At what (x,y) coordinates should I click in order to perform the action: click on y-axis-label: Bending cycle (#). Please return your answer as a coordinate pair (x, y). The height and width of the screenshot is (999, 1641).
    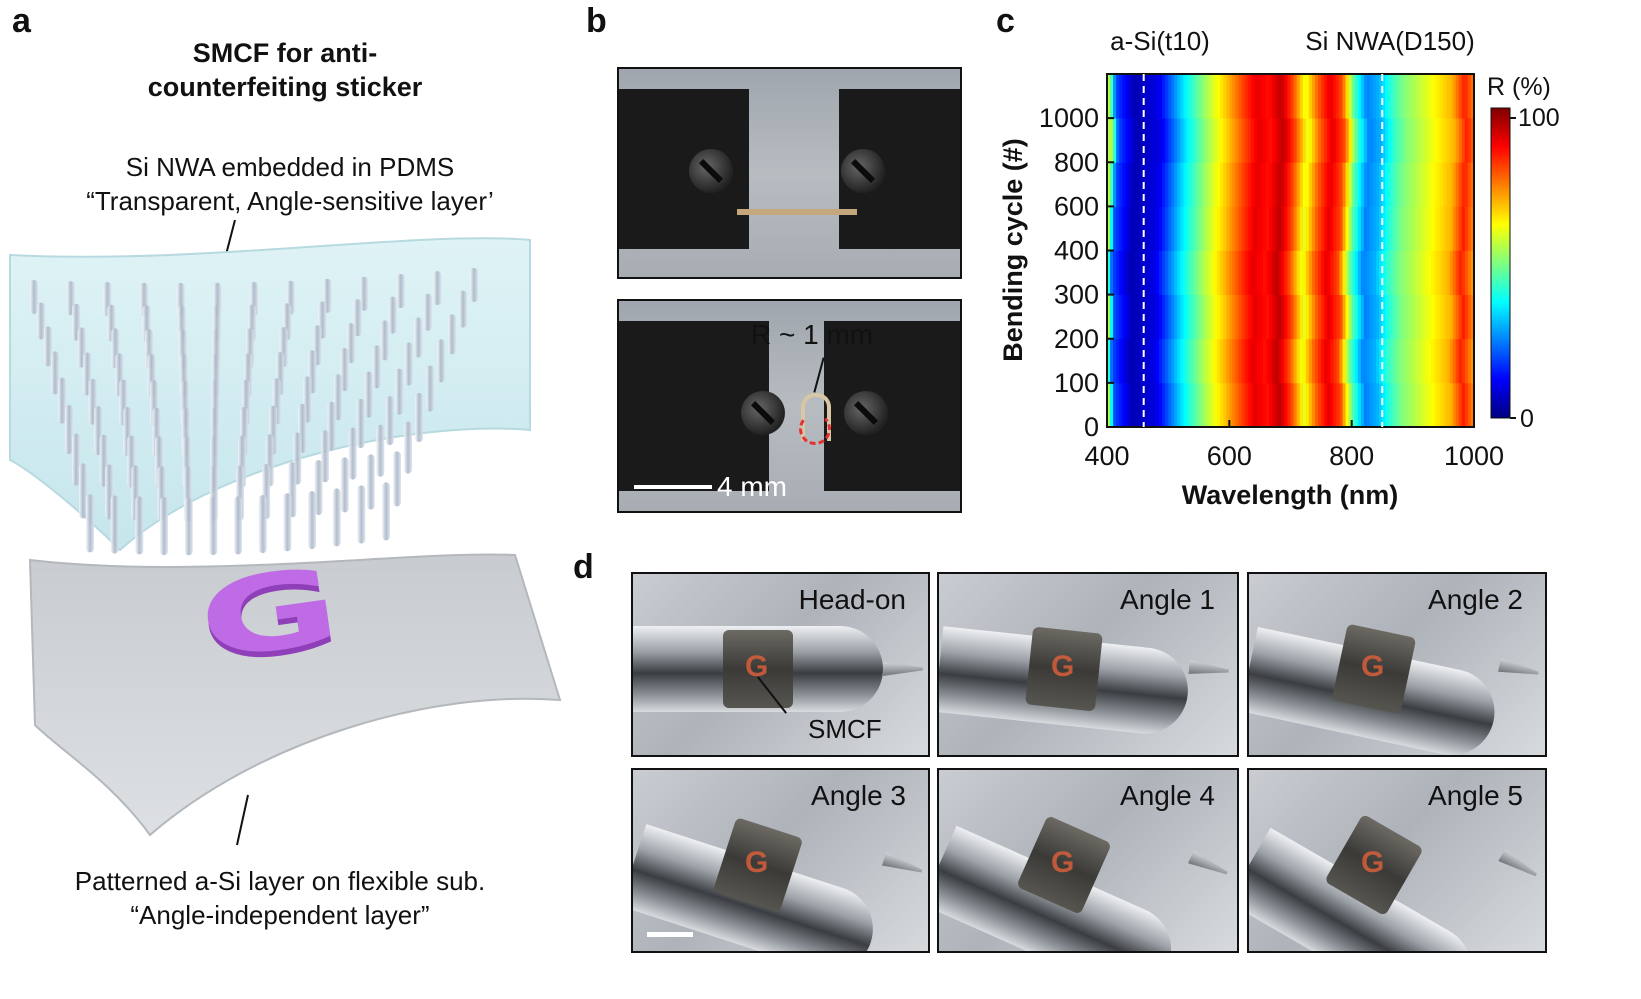
    Looking at the image, I should click on (1013, 250).